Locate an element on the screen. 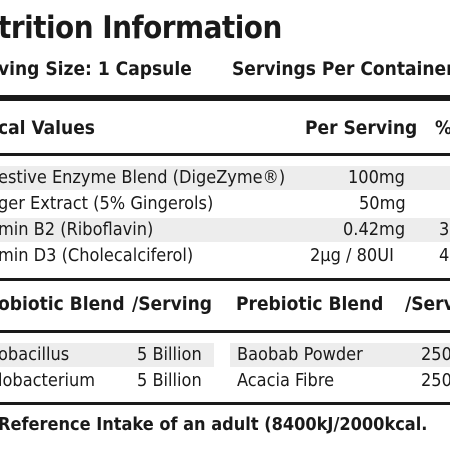 Image resolution: width=450 pixels, height=450 pixels. blend-row-probiotic: obacillus is located at coordinates (35, 354).